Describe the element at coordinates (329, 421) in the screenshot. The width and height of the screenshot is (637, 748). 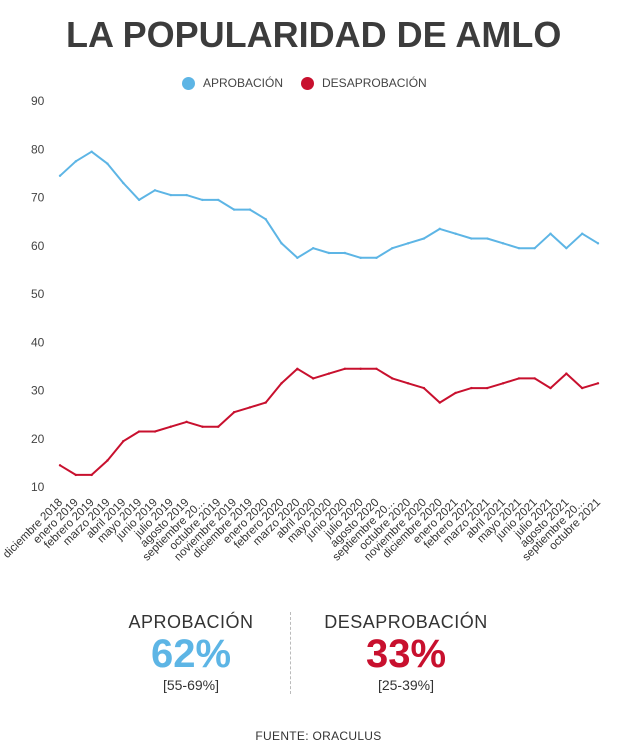
I see `disapproval-series-line` at that location.